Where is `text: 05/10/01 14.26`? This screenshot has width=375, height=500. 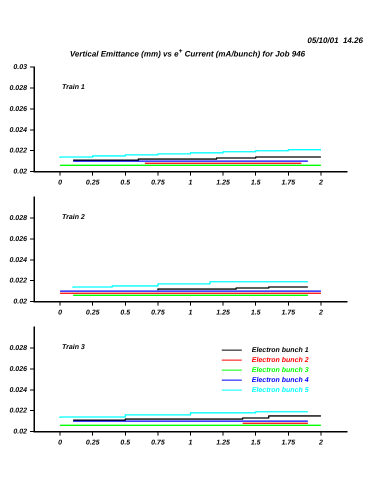 text: 05/10/01 14.26 is located at coordinates (335, 40).